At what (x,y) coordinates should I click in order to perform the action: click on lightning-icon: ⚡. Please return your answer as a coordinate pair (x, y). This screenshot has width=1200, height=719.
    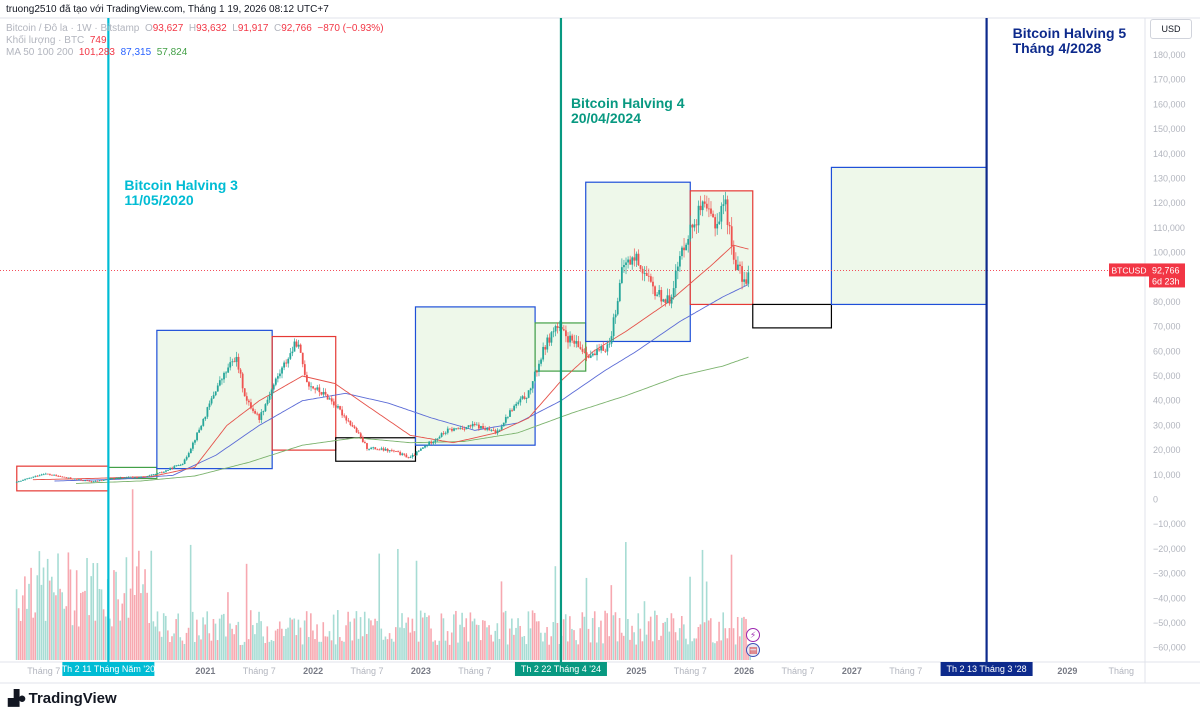
    Looking at the image, I should click on (753, 635).